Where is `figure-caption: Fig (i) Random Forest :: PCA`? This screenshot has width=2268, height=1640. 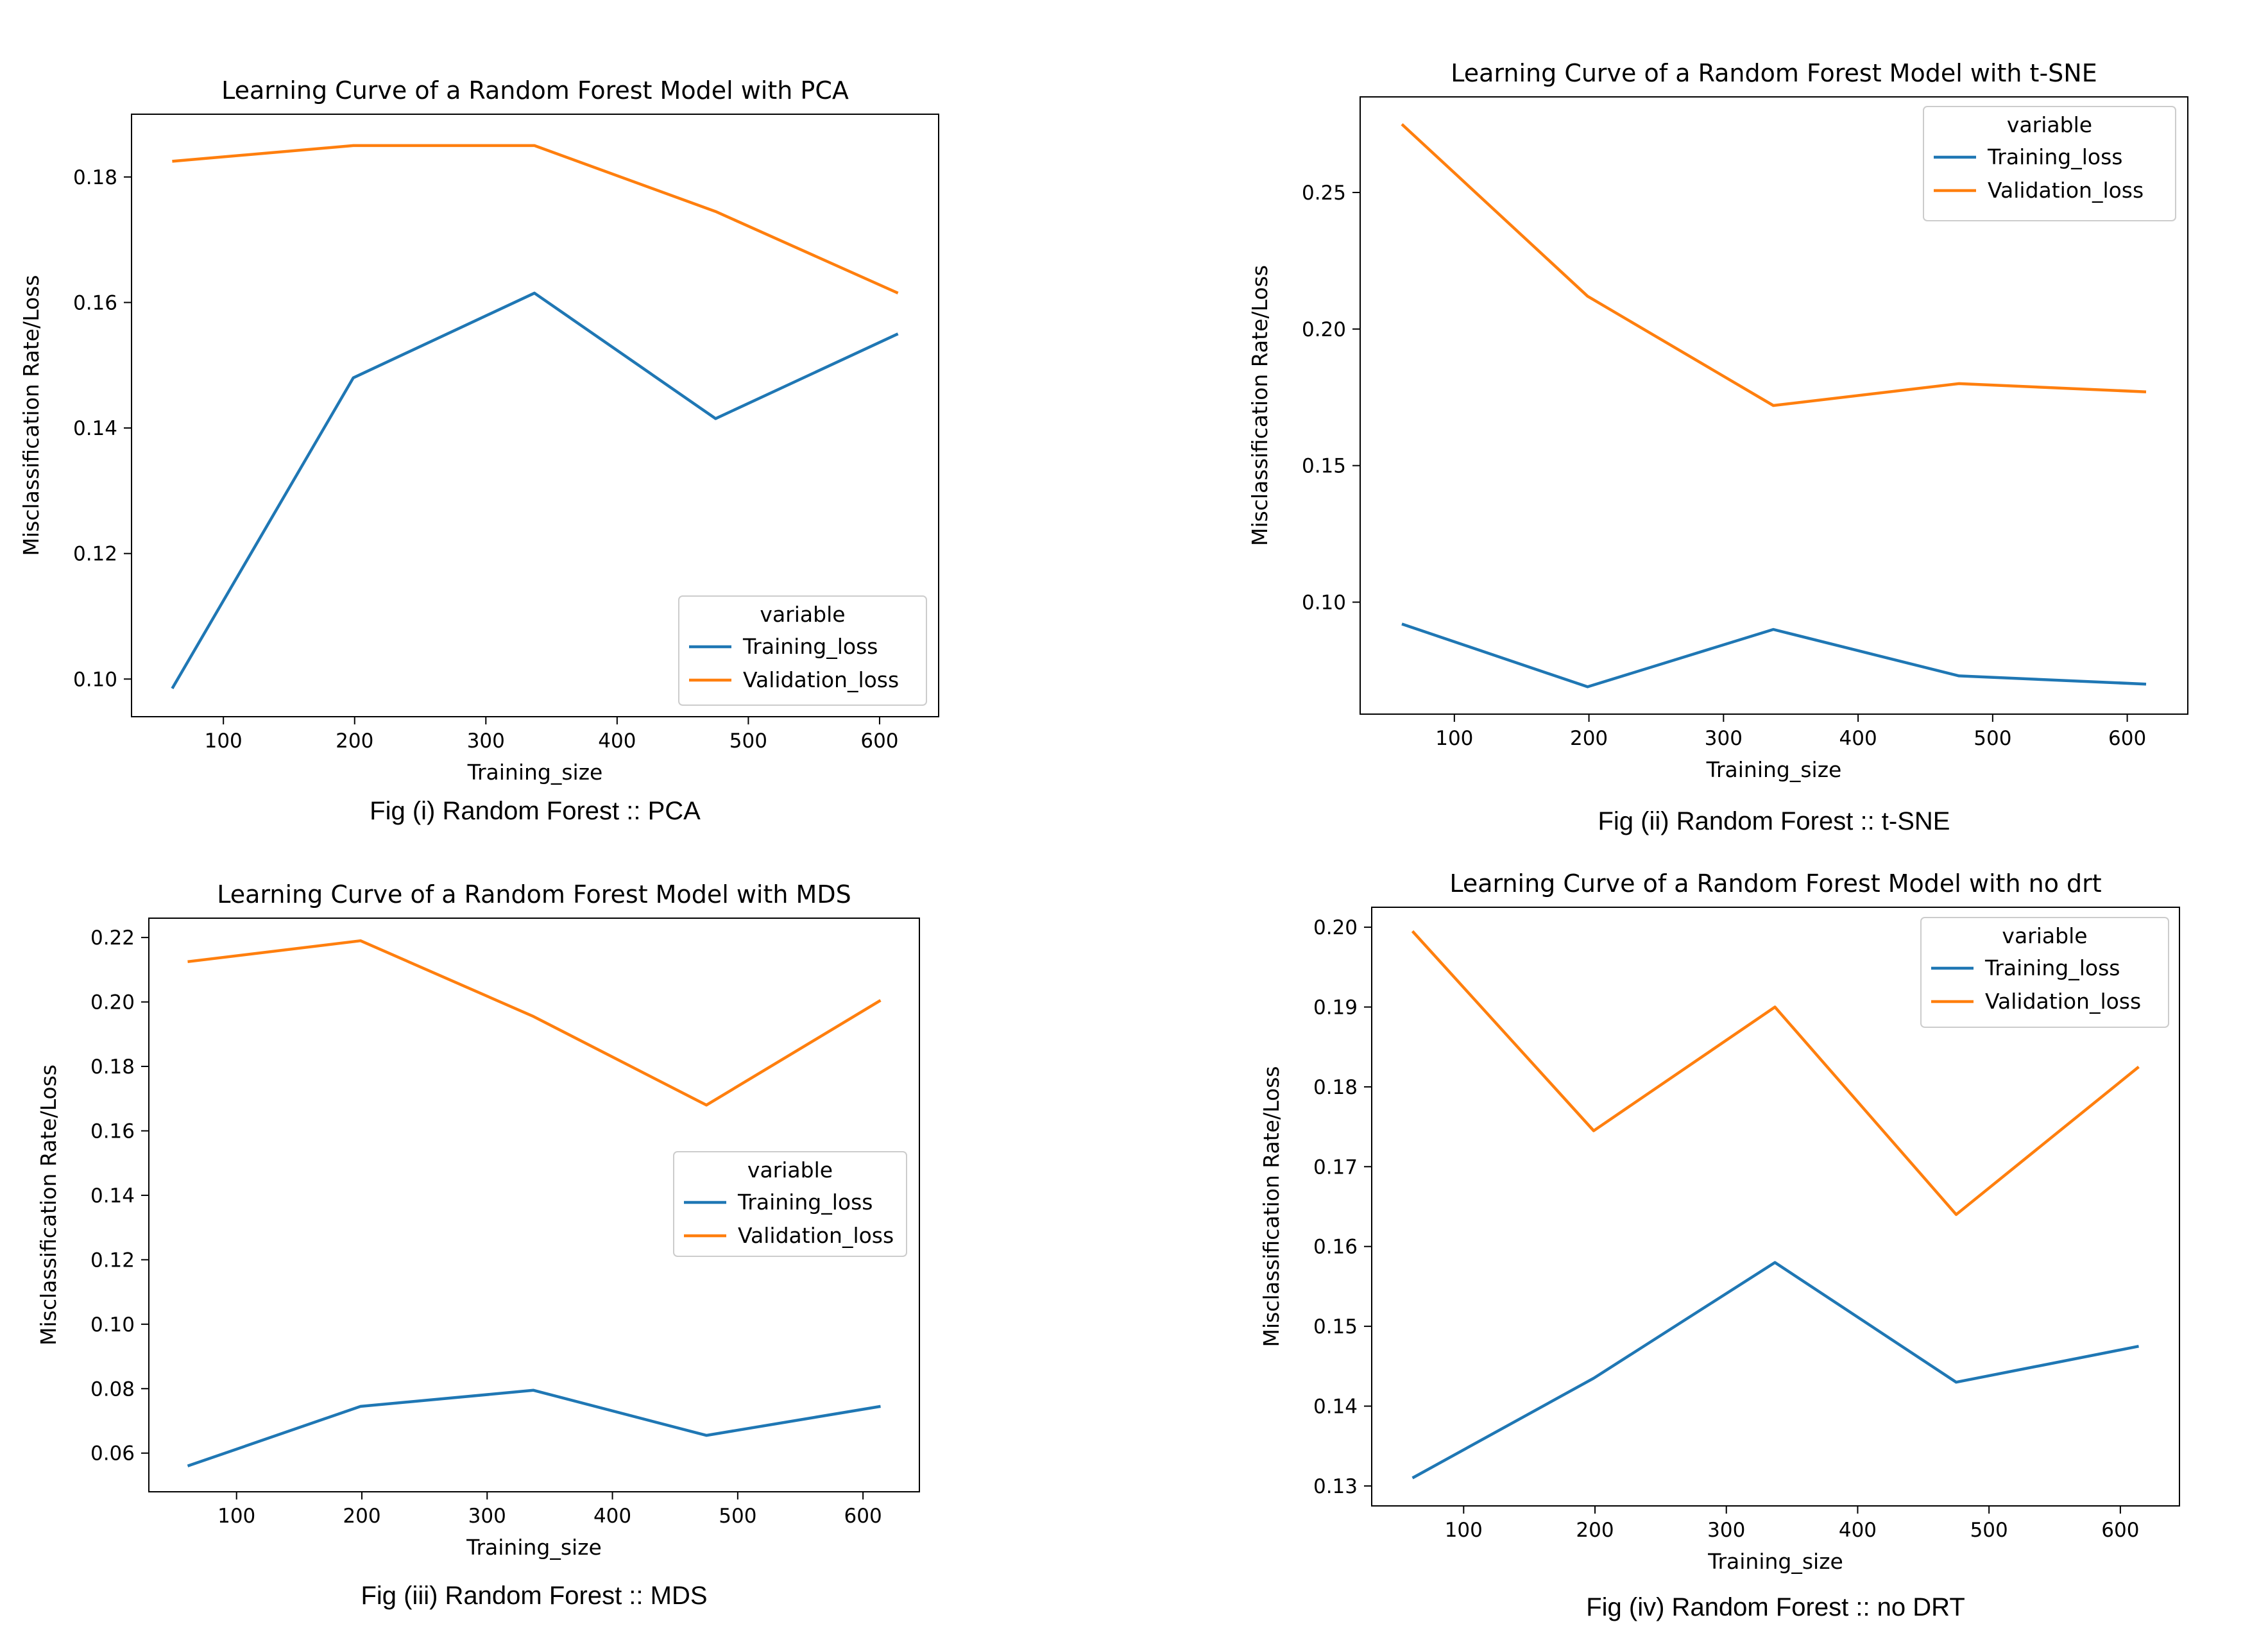
figure-caption: Fig (i) Random Forest :: PCA is located at coordinates (535, 811).